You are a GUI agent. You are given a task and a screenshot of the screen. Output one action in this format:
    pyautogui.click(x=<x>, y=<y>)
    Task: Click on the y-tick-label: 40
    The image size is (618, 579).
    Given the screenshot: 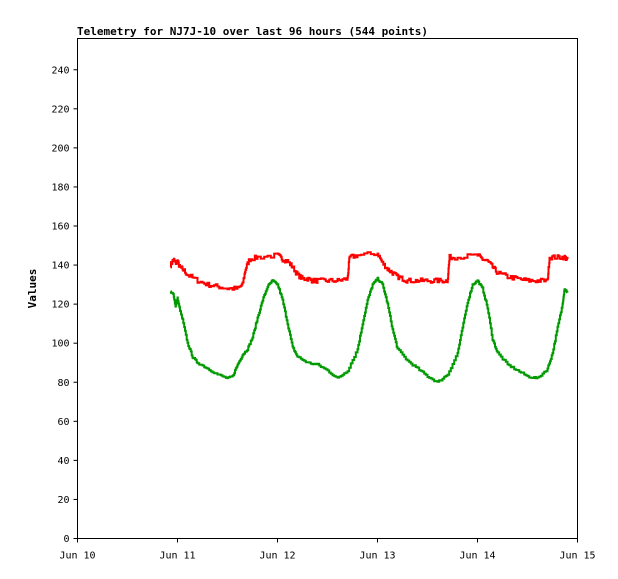 What is the action you would take?
    pyautogui.click(x=63, y=461)
    